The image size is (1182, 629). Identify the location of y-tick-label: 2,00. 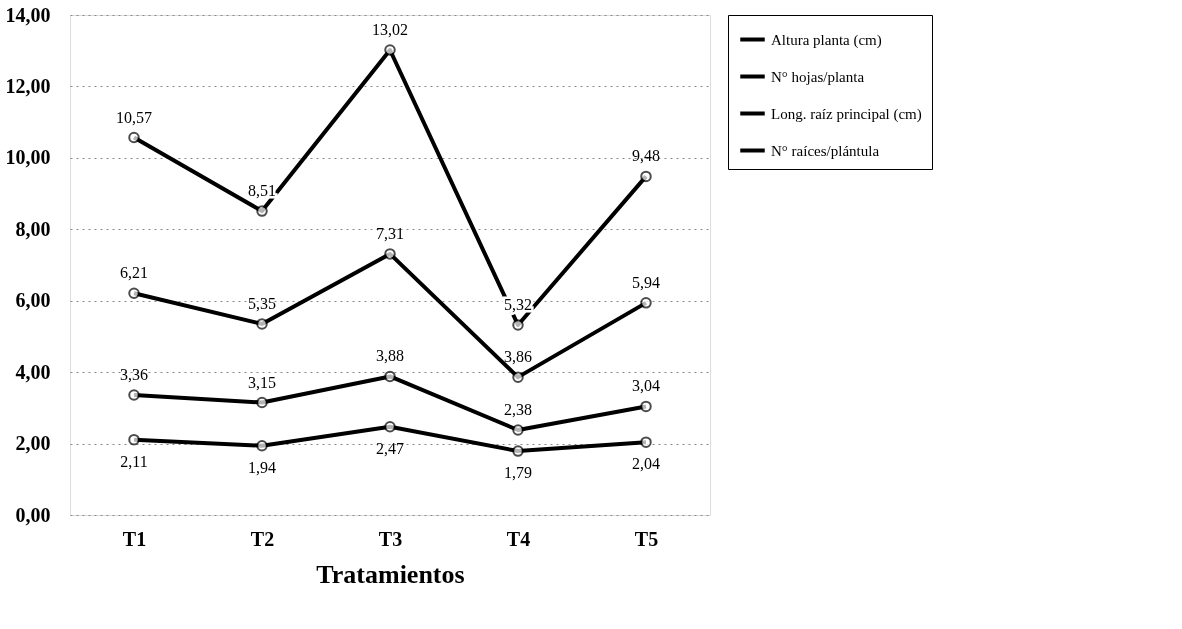
(33, 443).